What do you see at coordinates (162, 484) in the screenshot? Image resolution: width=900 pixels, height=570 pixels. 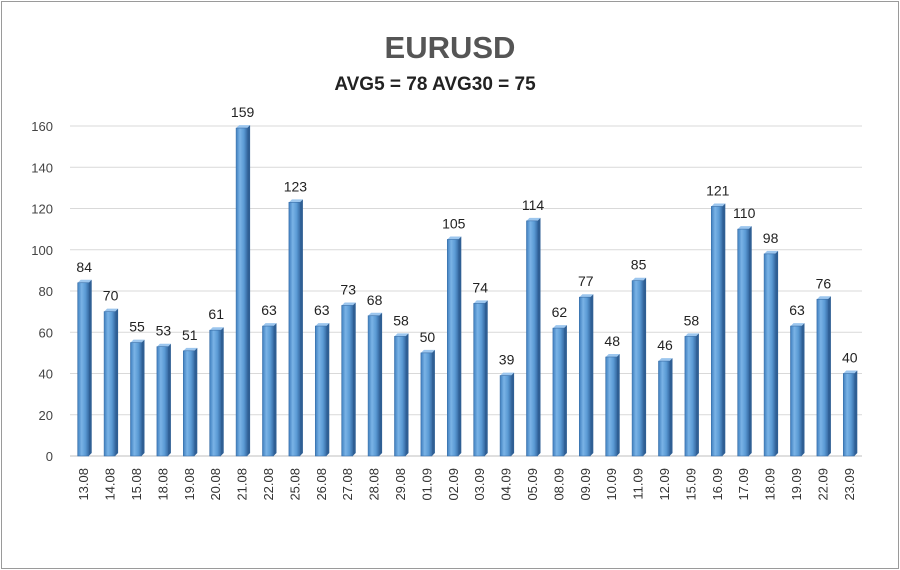 I see `x-tick-label: 18.08` at bounding box center [162, 484].